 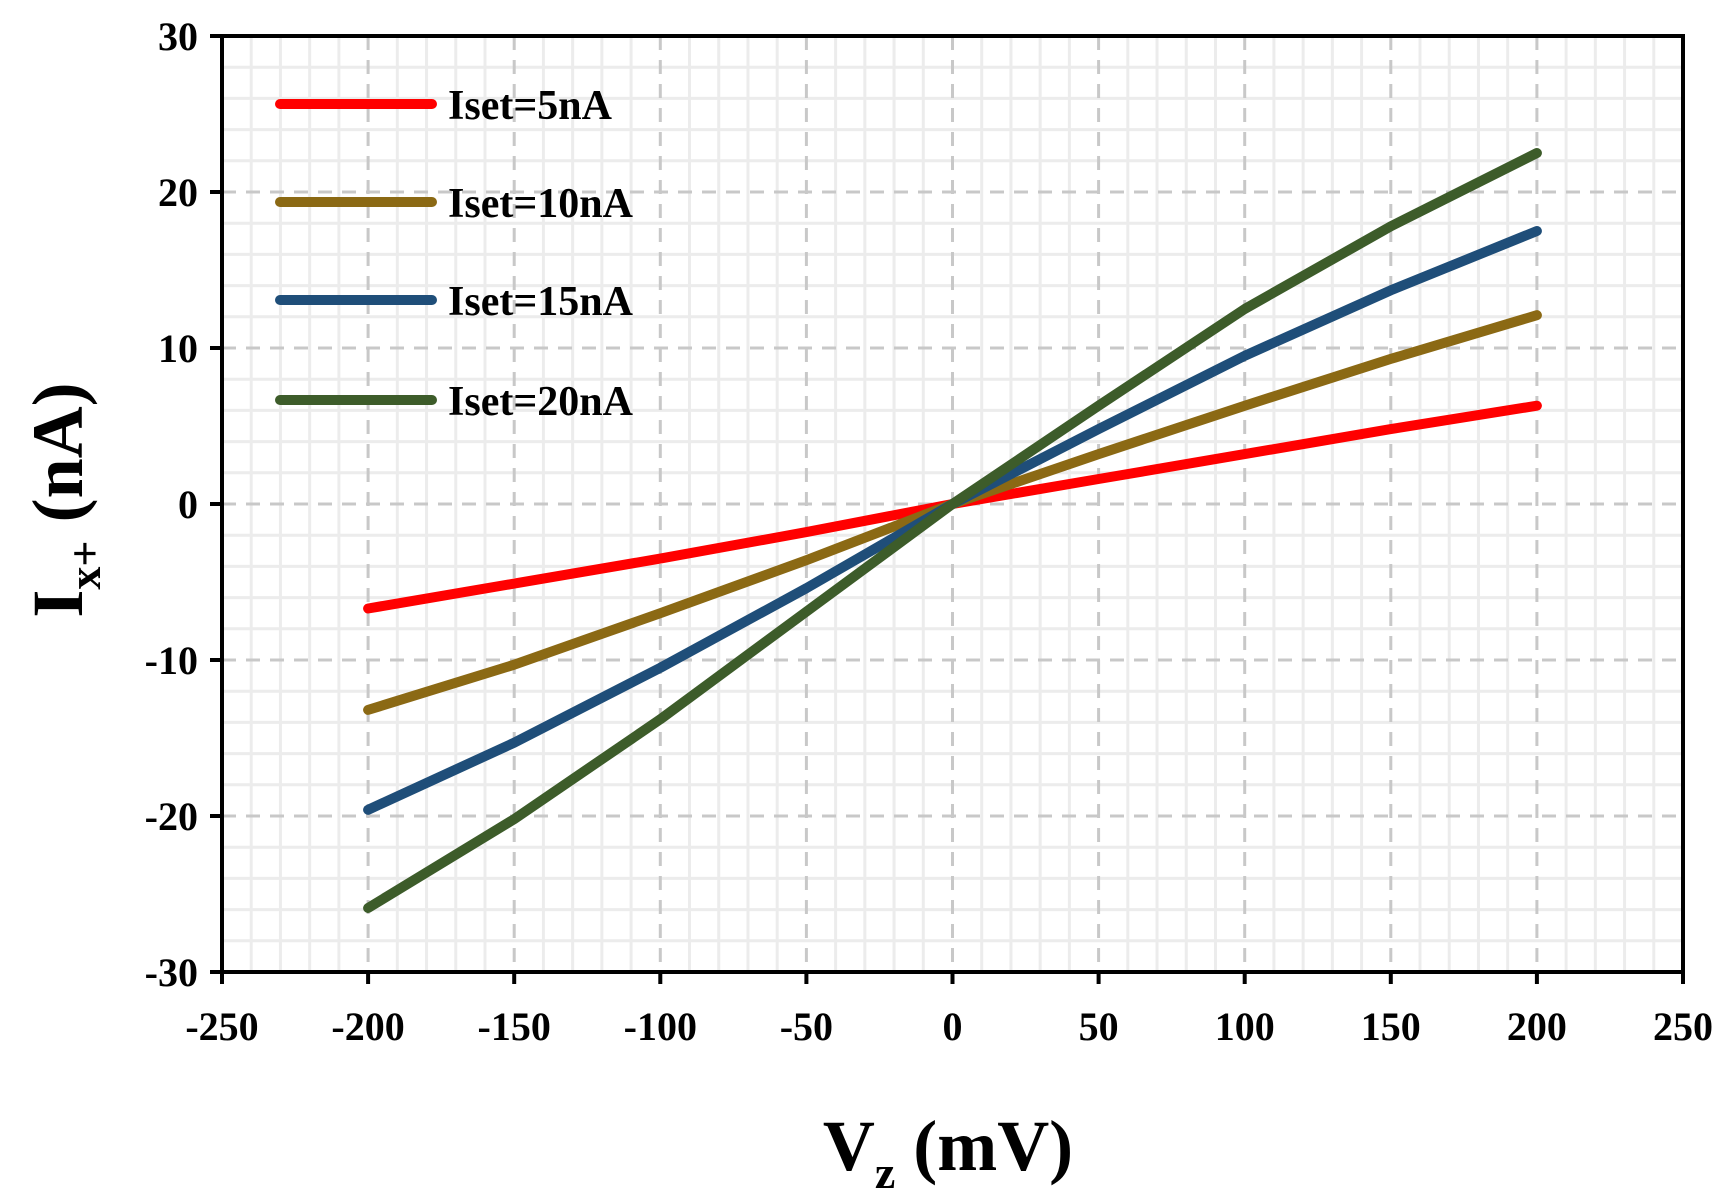 I want to click on x-tick-label: -200, so click(x=367, y=1026).